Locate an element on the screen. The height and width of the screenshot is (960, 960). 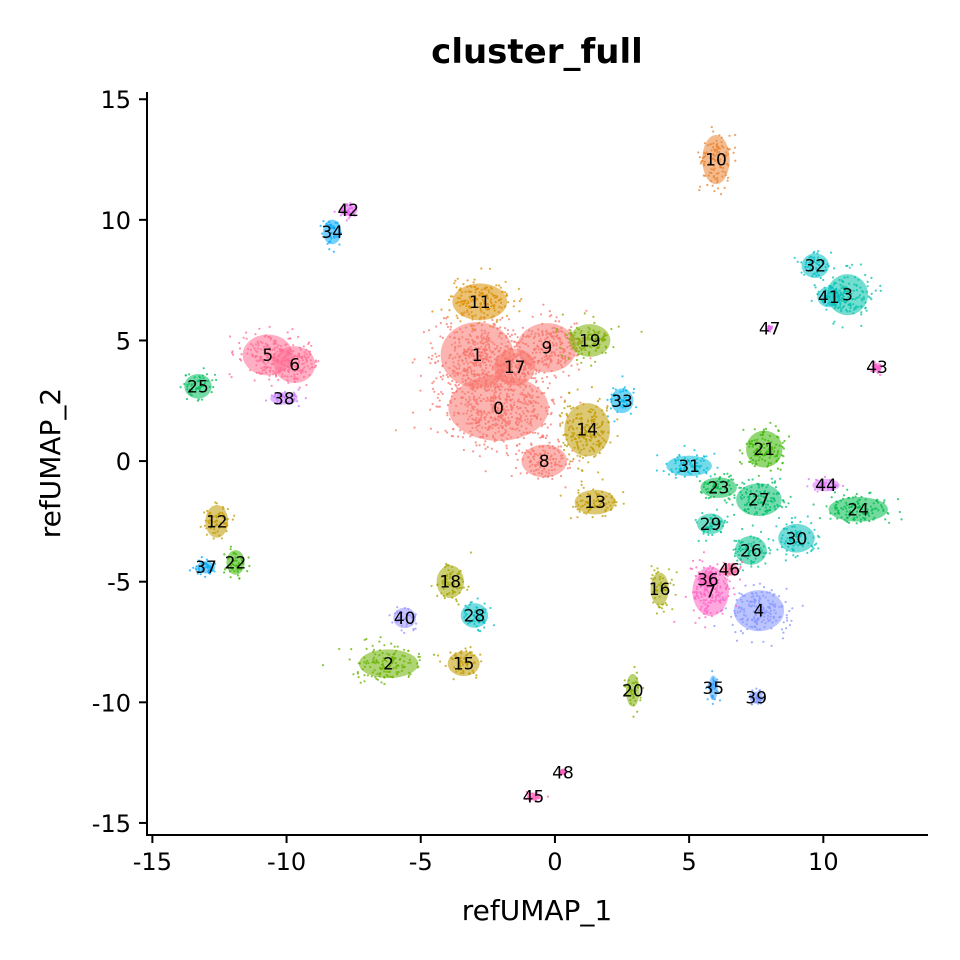
cluster-14-points is located at coordinates (588, 434).